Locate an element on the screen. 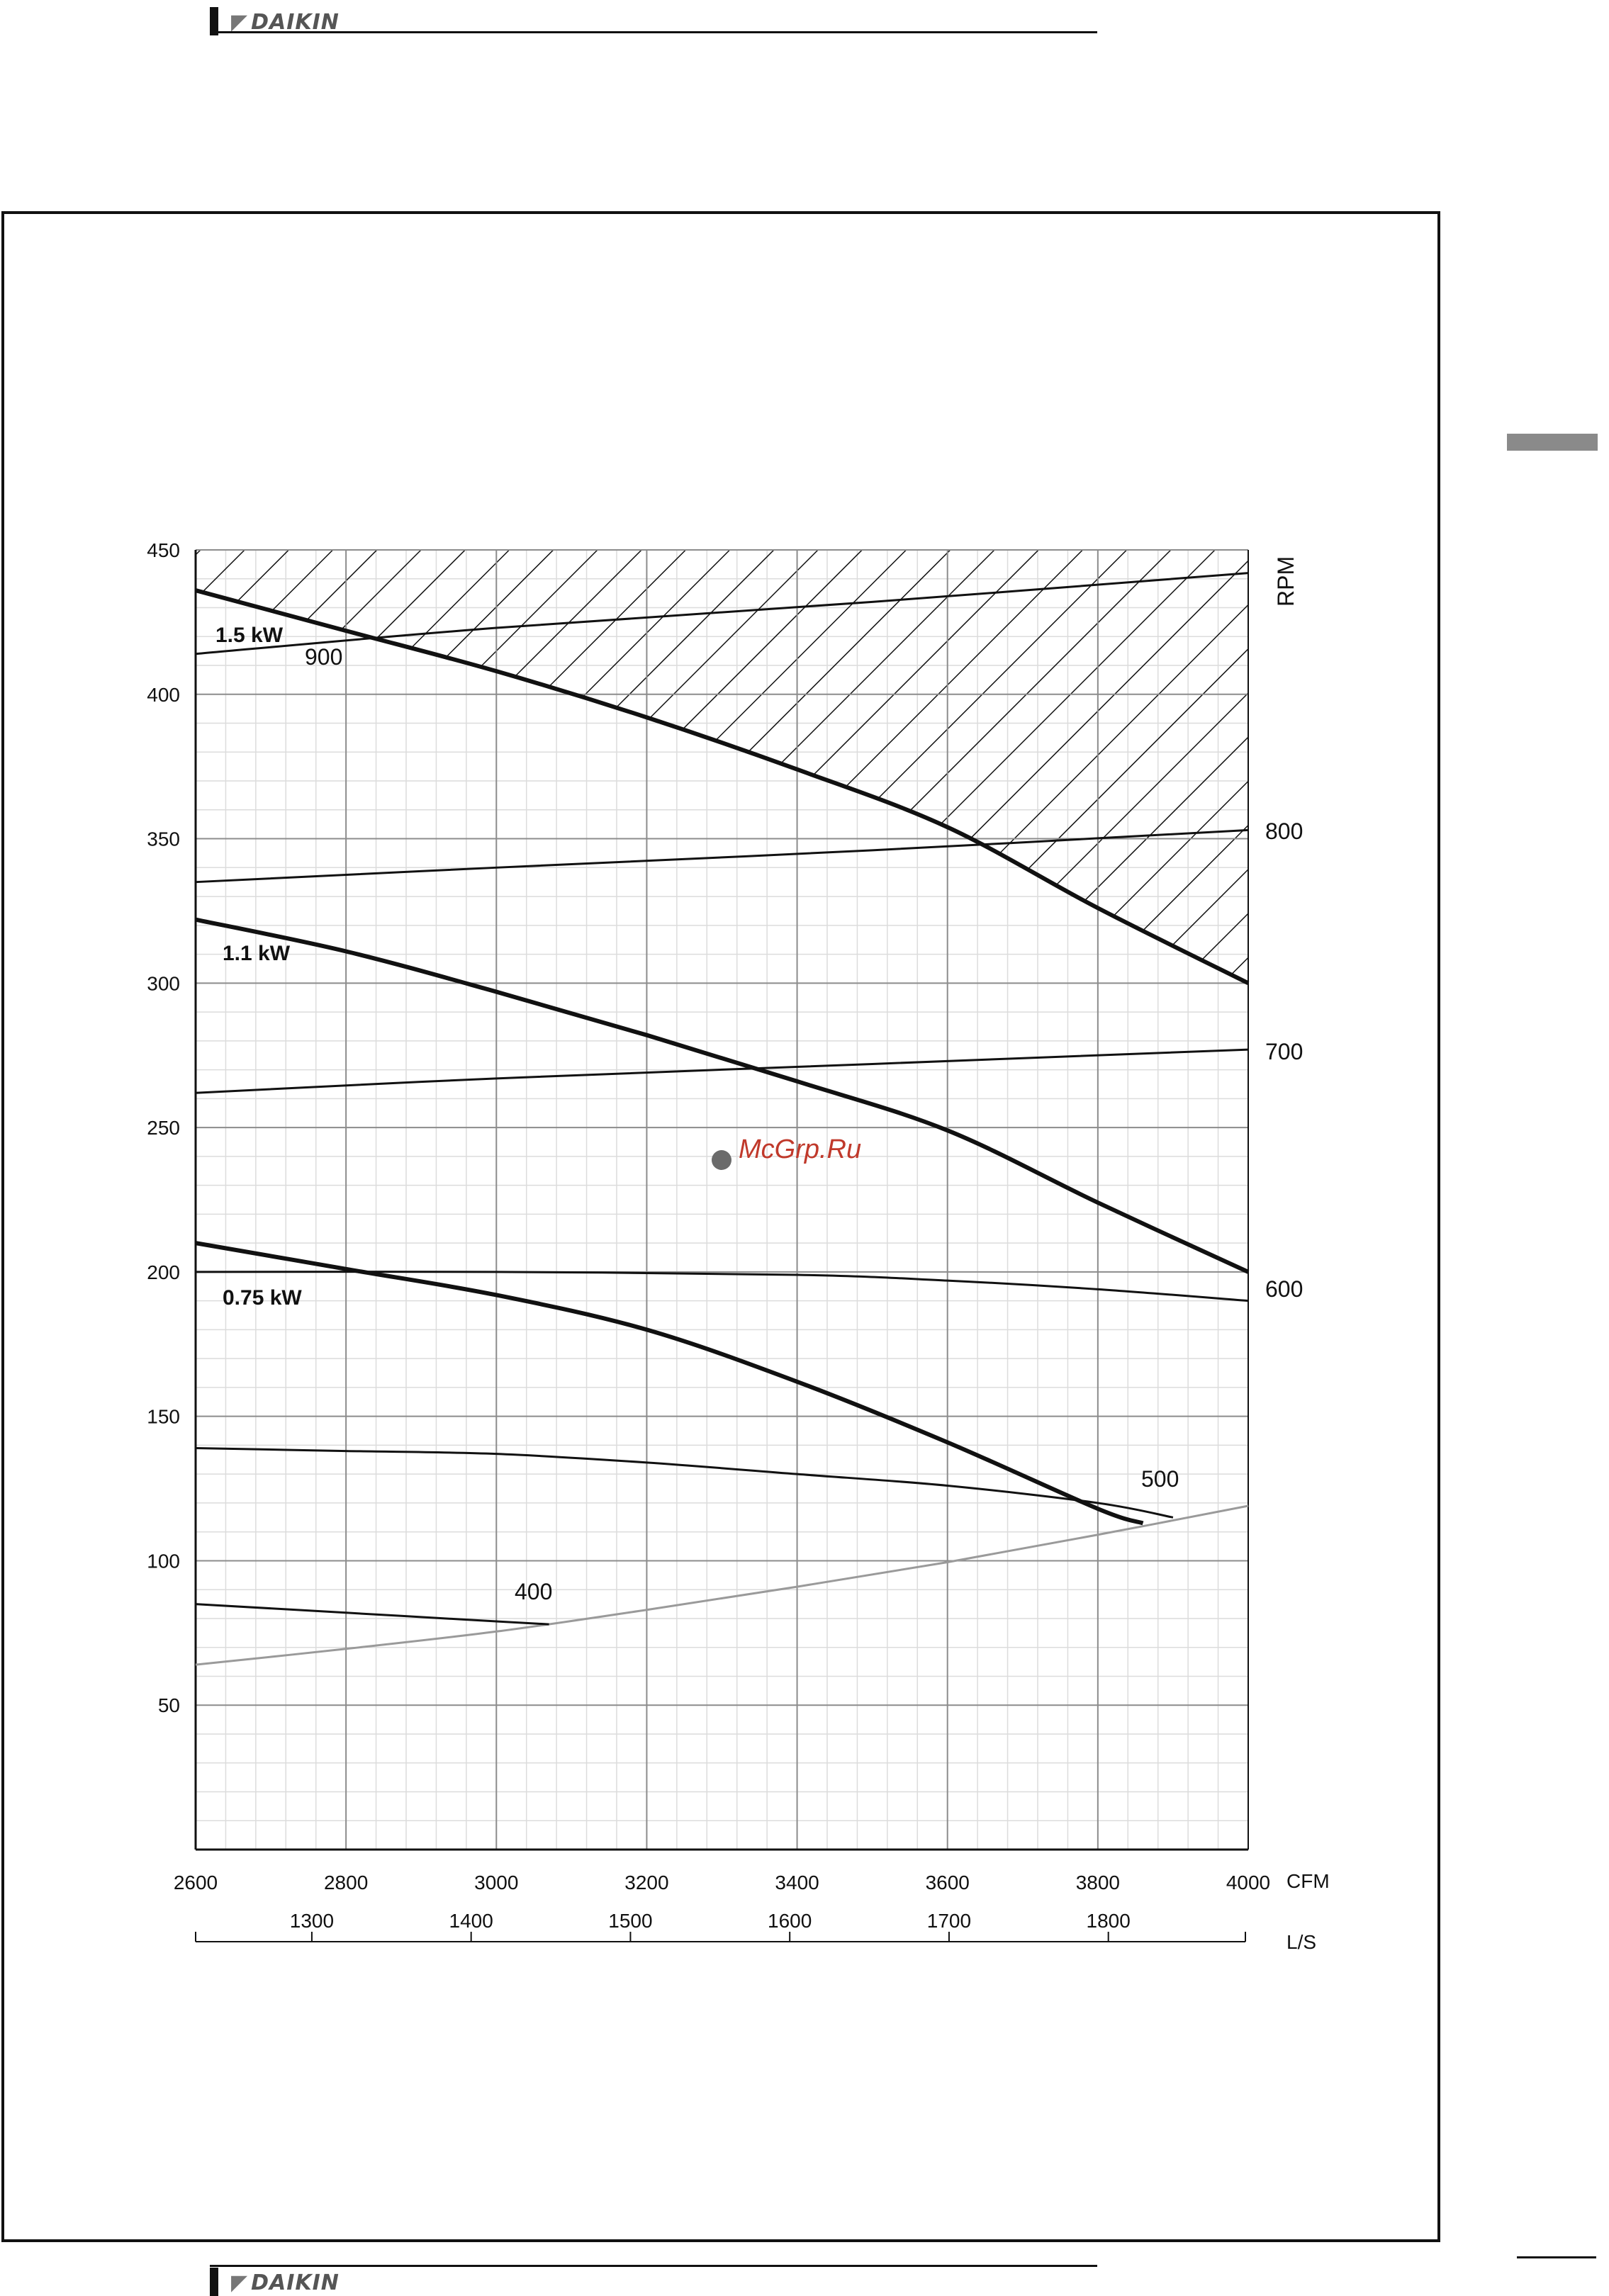 This screenshot has height=2296, width=1609. footer-brand-bar is located at coordinates (214, 2282).